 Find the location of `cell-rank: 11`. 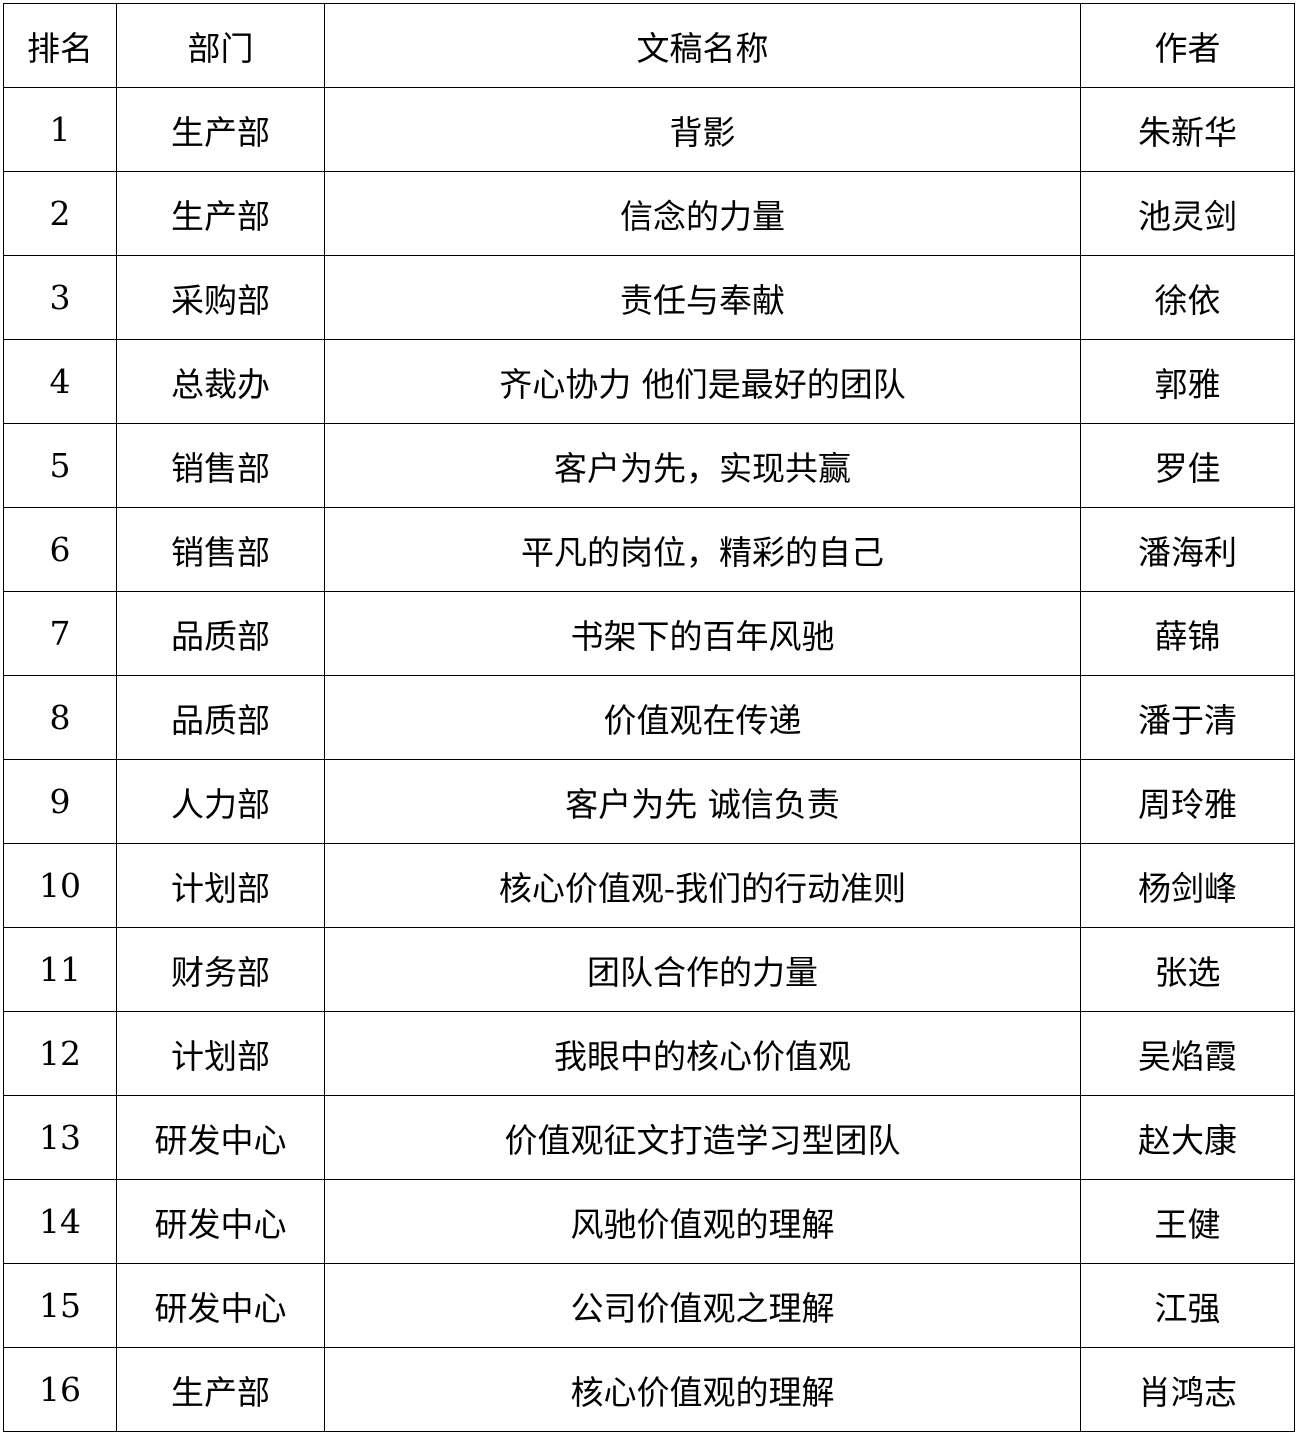

cell-rank: 11 is located at coordinates (60, 969).